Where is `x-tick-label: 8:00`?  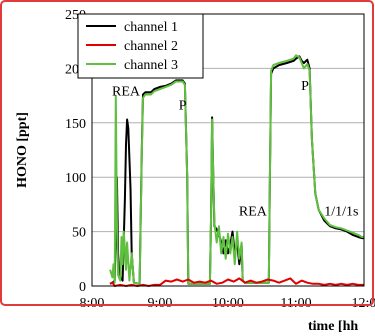
x-tick-label: 8:00 is located at coordinates (92, 303).